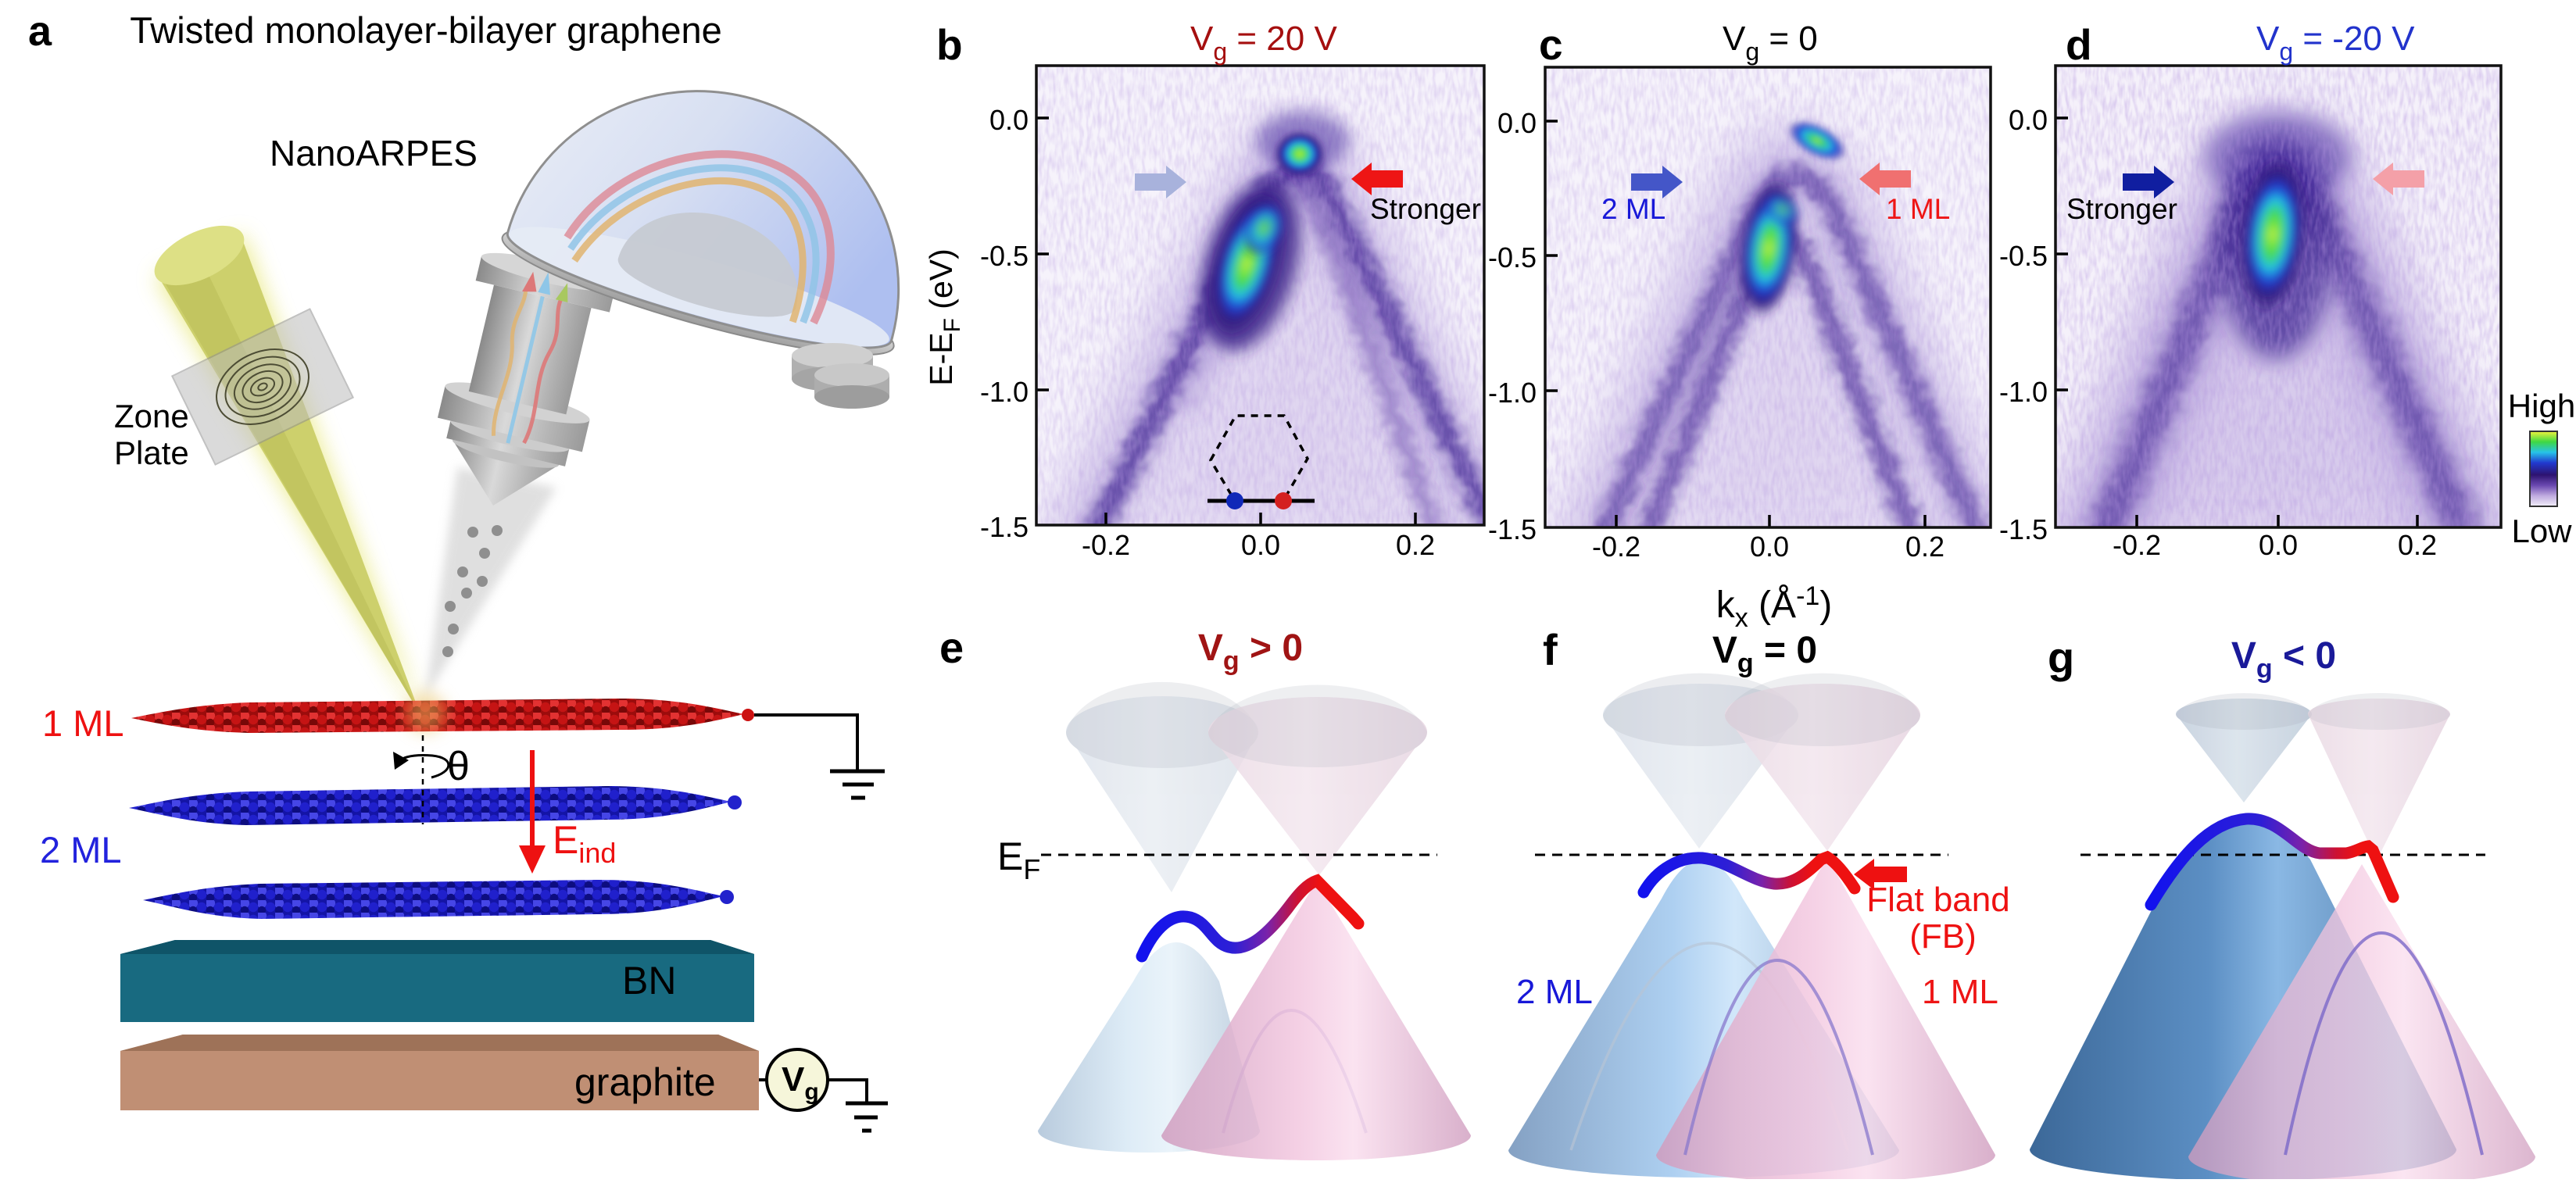 The image size is (2576, 1183). Describe the element at coordinates (649, 981) in the screenshot. I see `svg-text: BN` at that location.